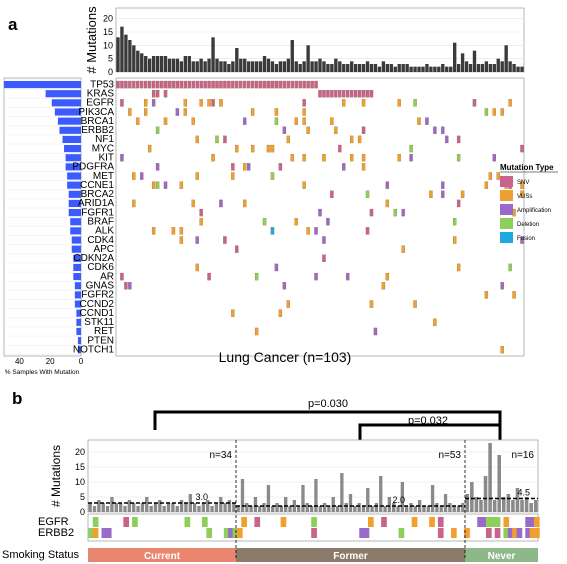 The image size is (567, 564). Describe the element at coordinates (435, 130) in the screenshot. I see `oncoprint-cell-erbb2` at that location.